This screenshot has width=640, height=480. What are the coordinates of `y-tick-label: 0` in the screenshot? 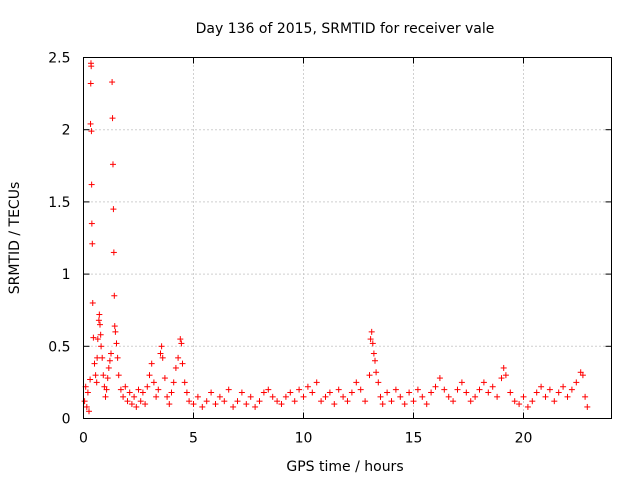 It's located at (66, 420).